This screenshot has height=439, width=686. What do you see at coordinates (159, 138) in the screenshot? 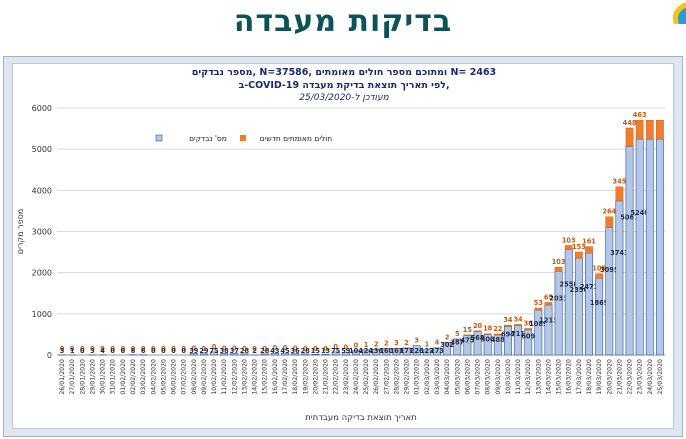
I see `legend-swatch-tested` at bounding box center [159, 138].